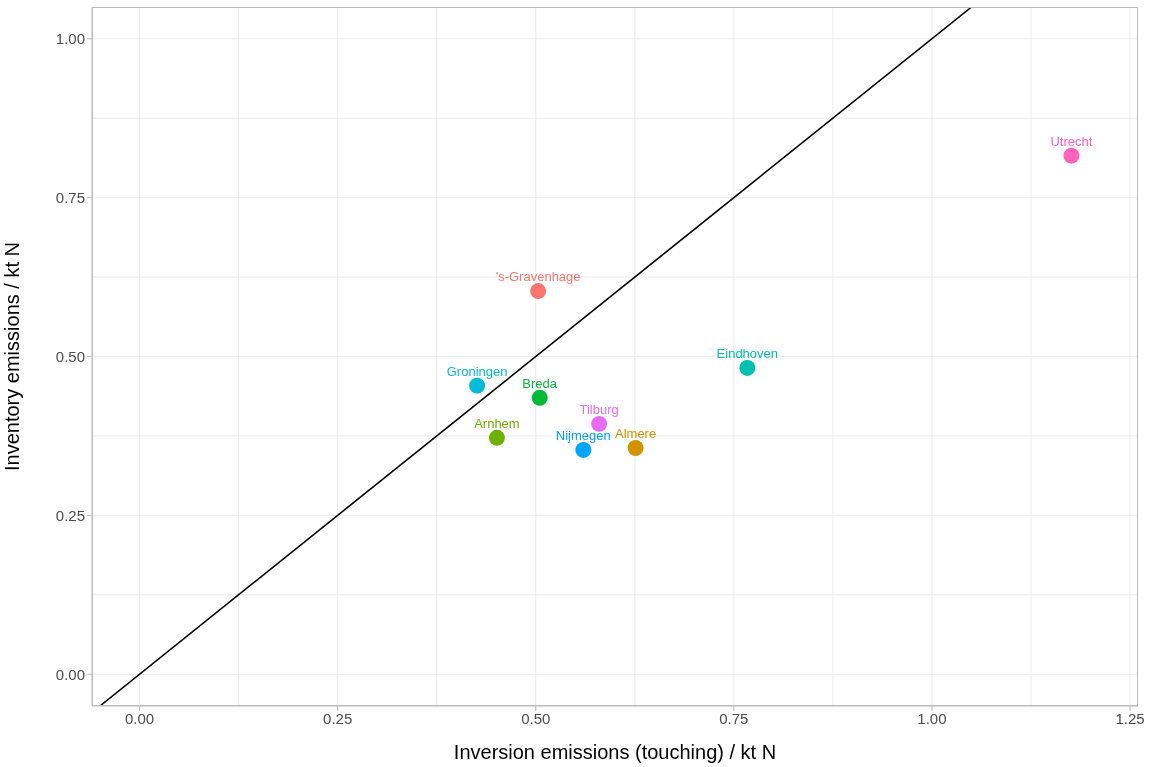 The width and height of the screenshot is (1160, 767). What do you see at coordinates (70, 674) in the screenshot?
I see `y-tick-label: 0.00` at bounding box center [70, 674].